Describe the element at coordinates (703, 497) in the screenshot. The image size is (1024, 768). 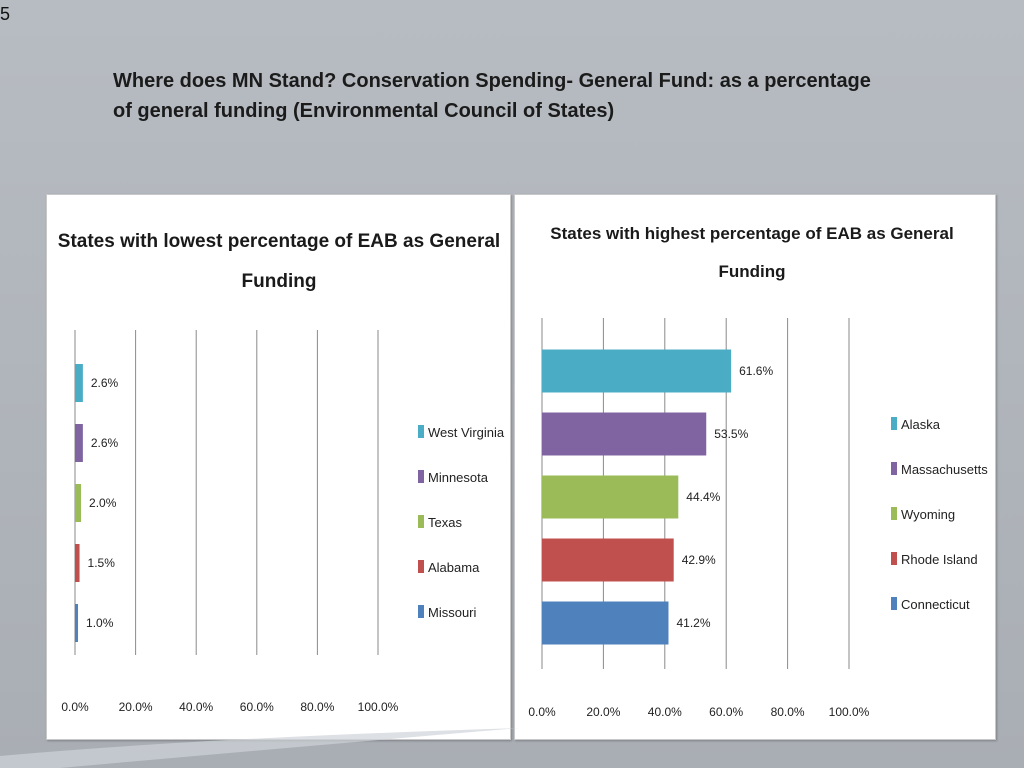
I see `data-label: 44.4%` at that location.